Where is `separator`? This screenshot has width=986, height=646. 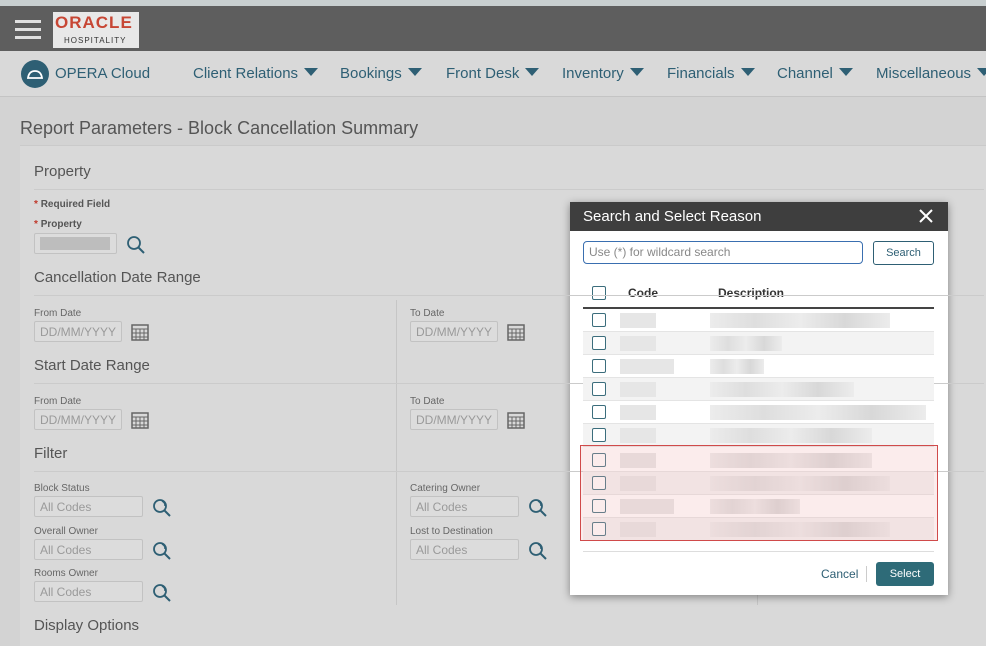 separator is located at coordinates (866, 574).